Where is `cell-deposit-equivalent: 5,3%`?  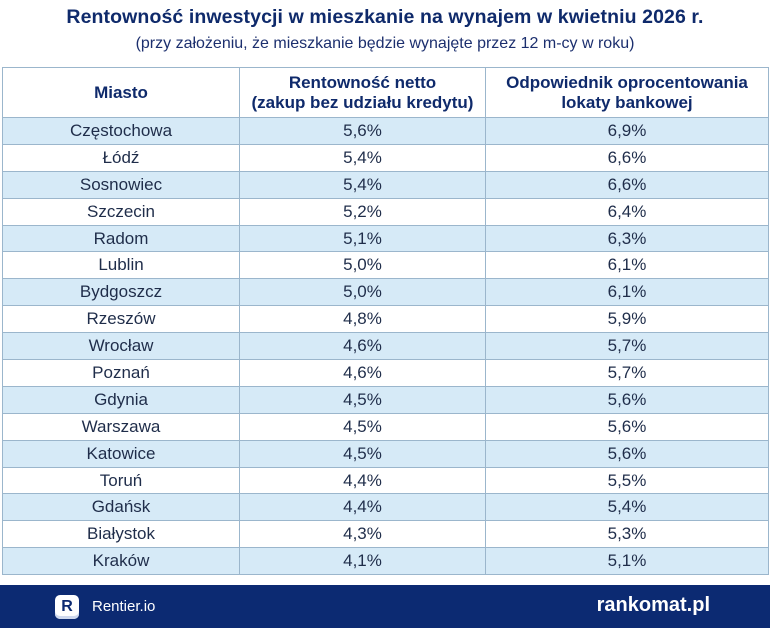 cell-deposit-equivalent: 5,3% is located at coordinates (627, 534).